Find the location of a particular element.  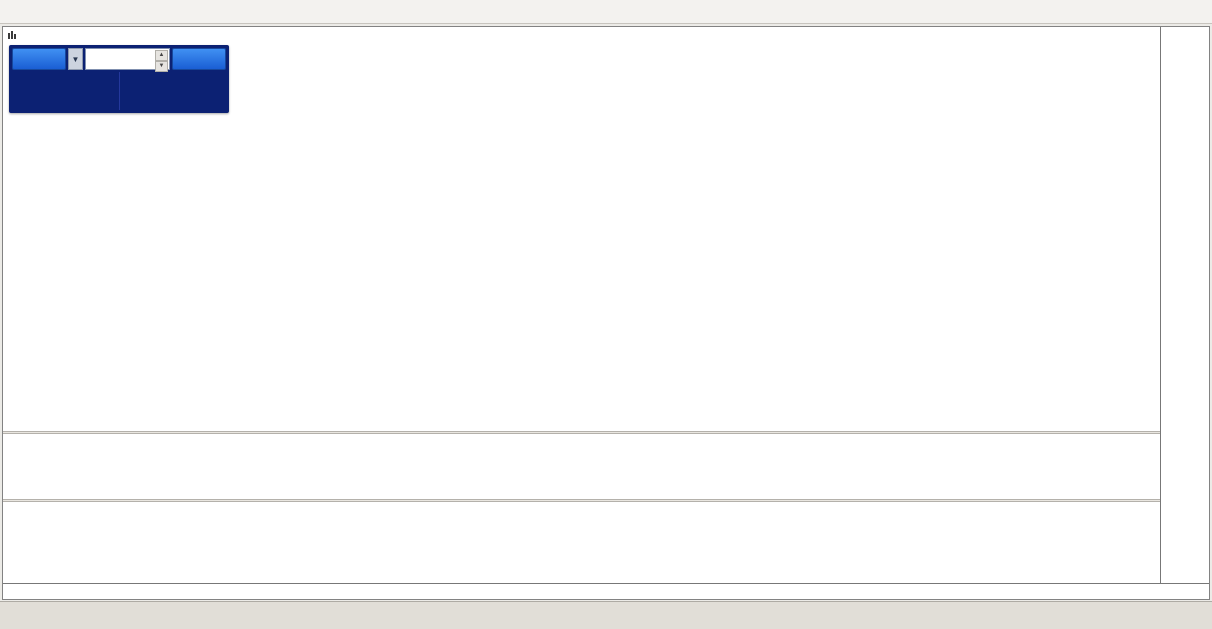

macd-panel is located at coordinates (581, 466).